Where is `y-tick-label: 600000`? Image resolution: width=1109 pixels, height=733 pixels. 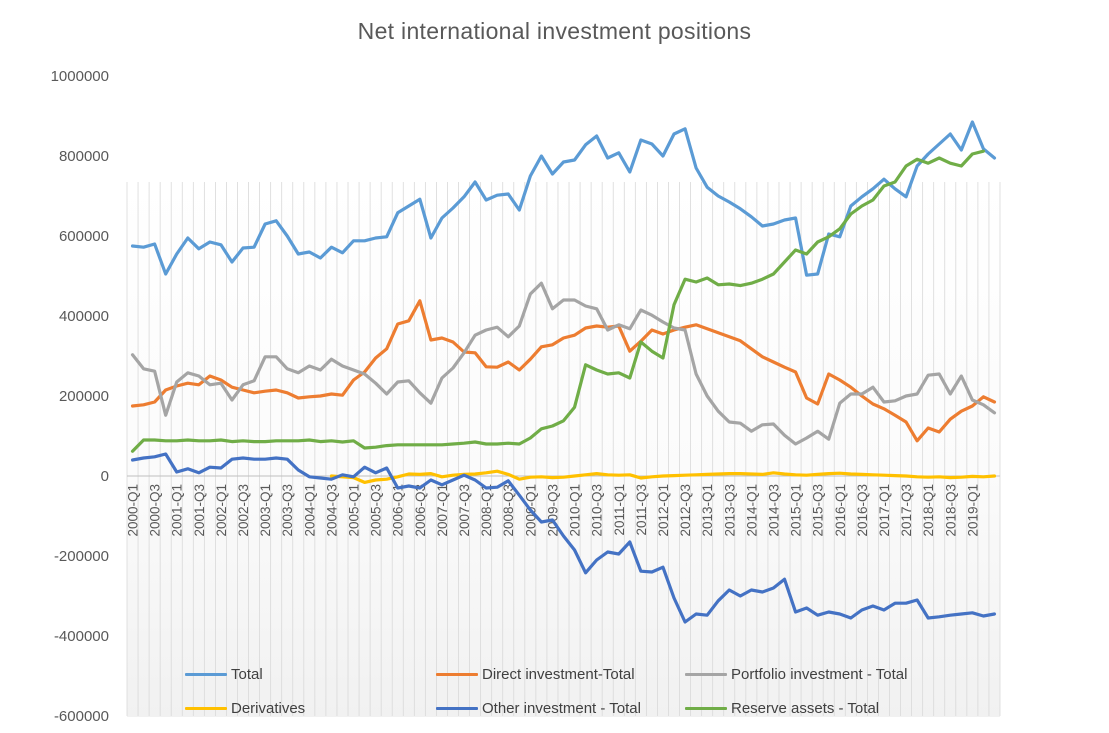 y-tick-label: 600000 is located at coordinates (84, 236).